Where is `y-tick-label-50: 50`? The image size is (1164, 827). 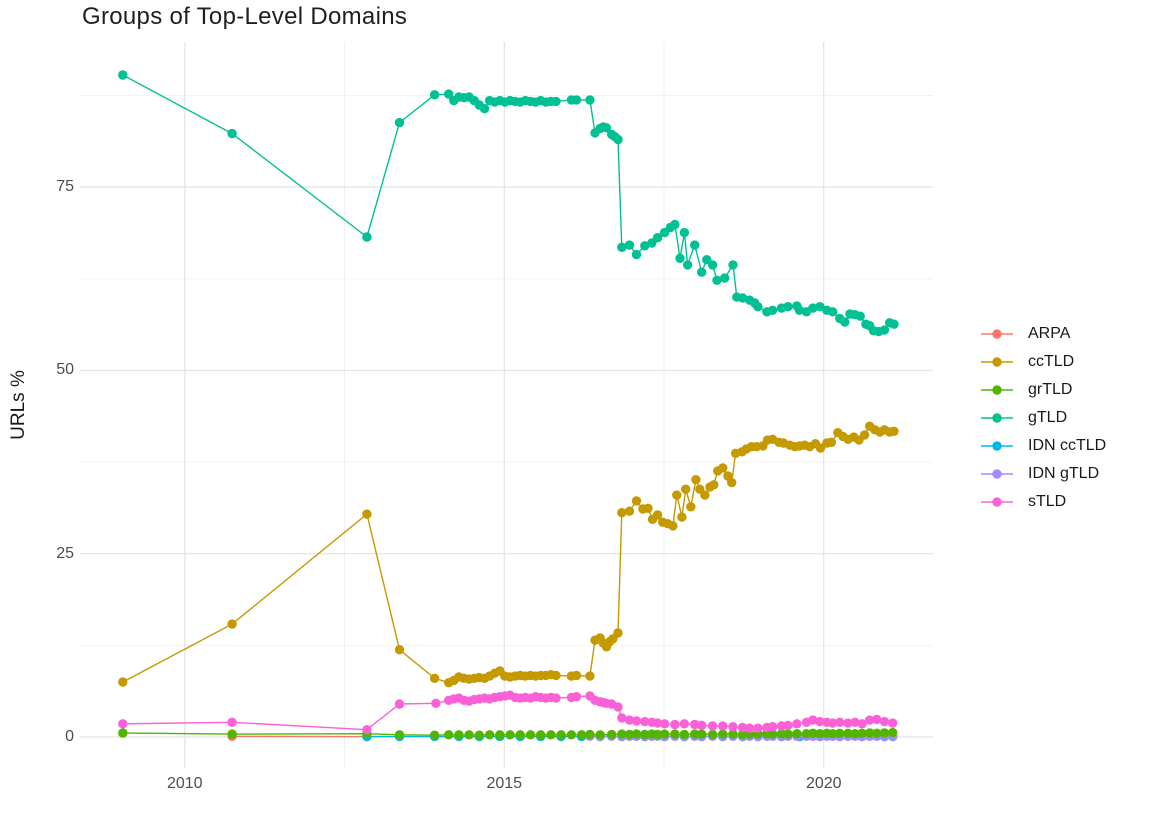
y-tick-label-50: 50 is located at coordinates (65, 370).